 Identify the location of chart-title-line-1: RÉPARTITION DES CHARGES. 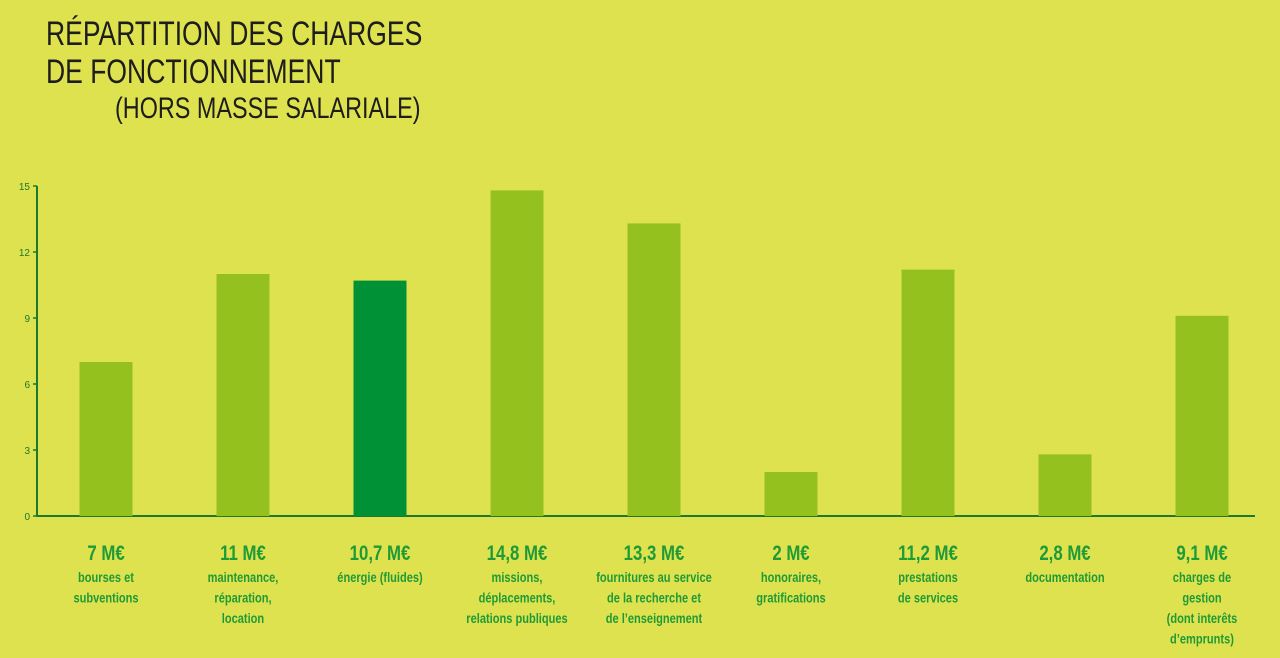
(234, 34).